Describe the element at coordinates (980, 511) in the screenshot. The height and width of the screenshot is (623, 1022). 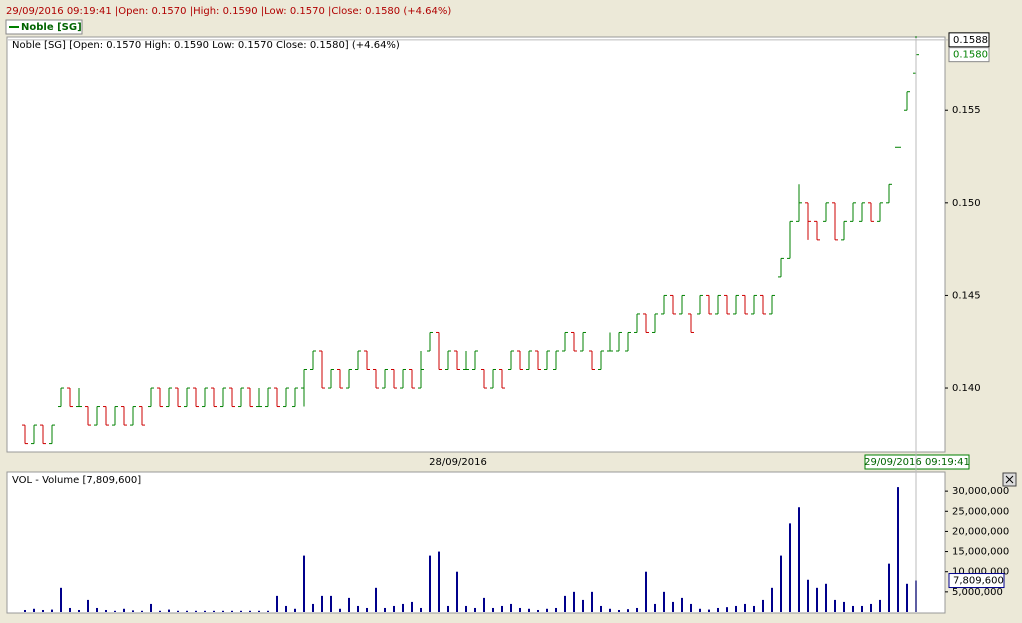
I see `volume-tick-label: 25,000,000` at that location.